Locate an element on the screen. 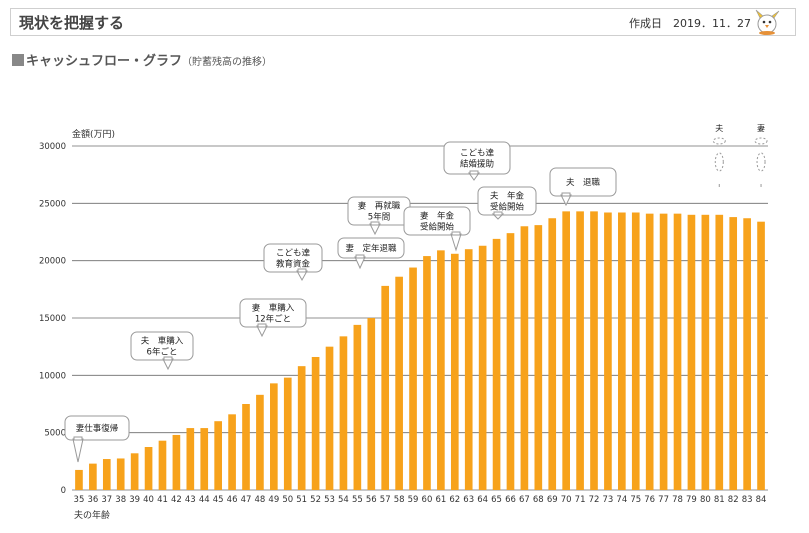  x-tick-label: 38 is located at coordinates (120, 500).